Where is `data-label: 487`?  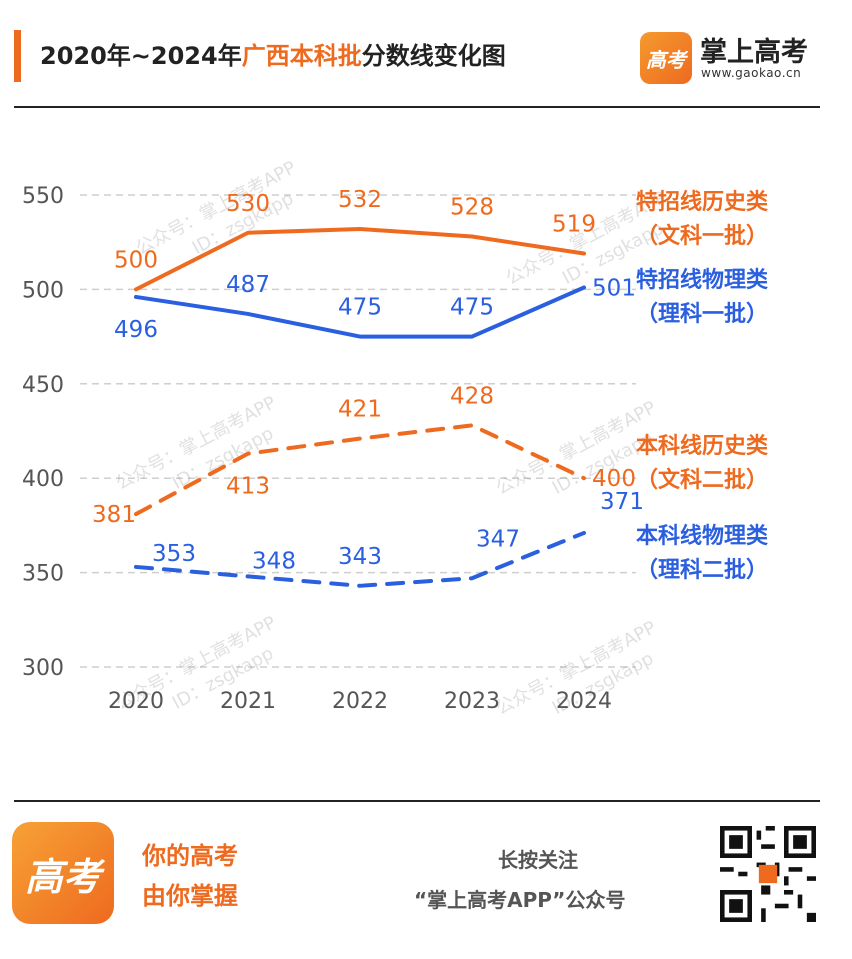
data-label: 487 is located at coordinates (248, 285).